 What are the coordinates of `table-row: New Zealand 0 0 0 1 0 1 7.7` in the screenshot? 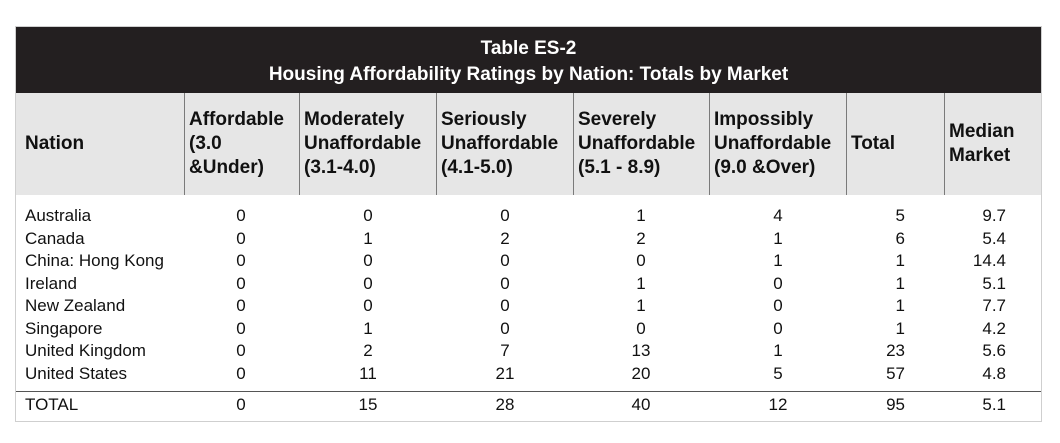 It's located at (528, 306).